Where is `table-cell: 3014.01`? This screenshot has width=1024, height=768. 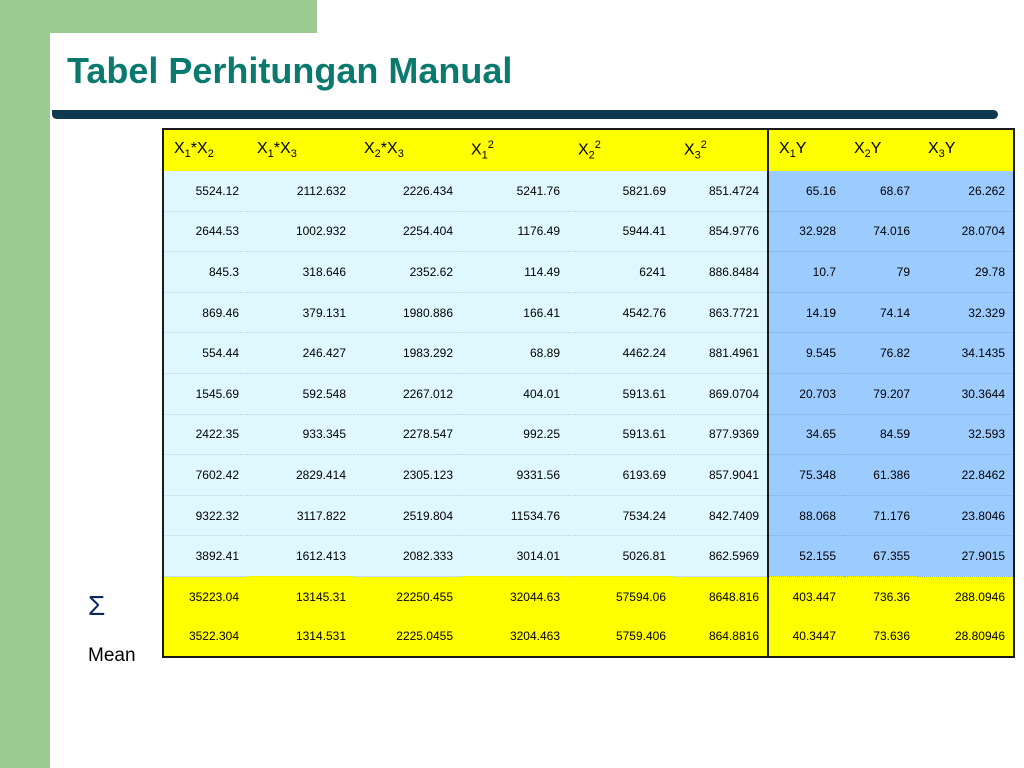
table-cell: 3014.01 is located at coordinates (514, 556).